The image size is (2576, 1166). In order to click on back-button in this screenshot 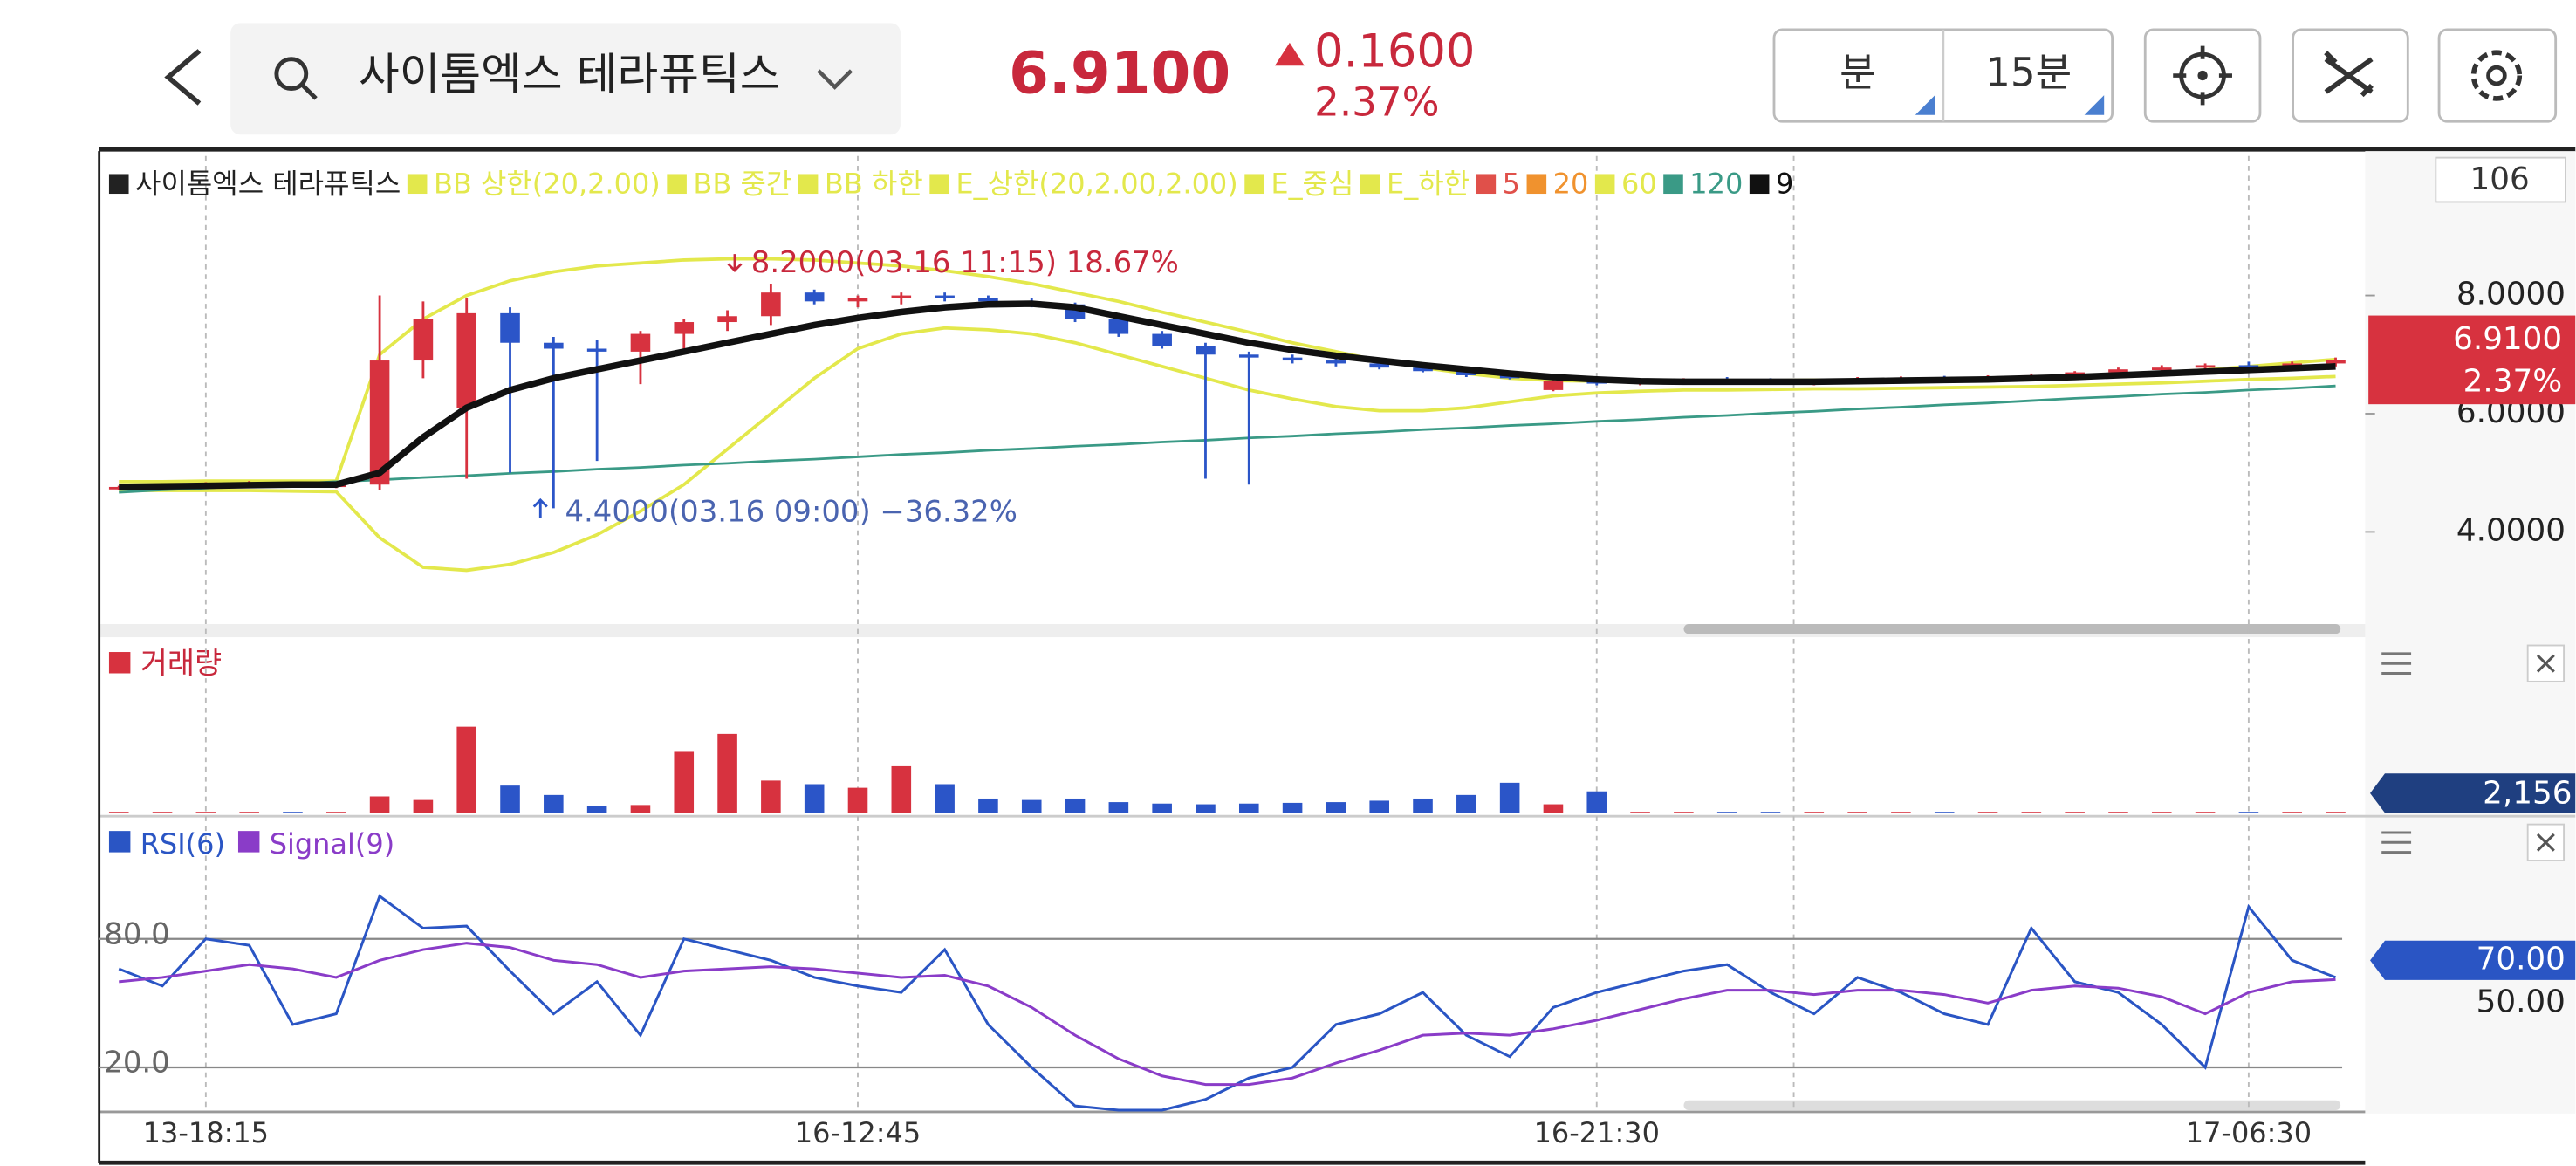, I will do `click(183, 77)`.